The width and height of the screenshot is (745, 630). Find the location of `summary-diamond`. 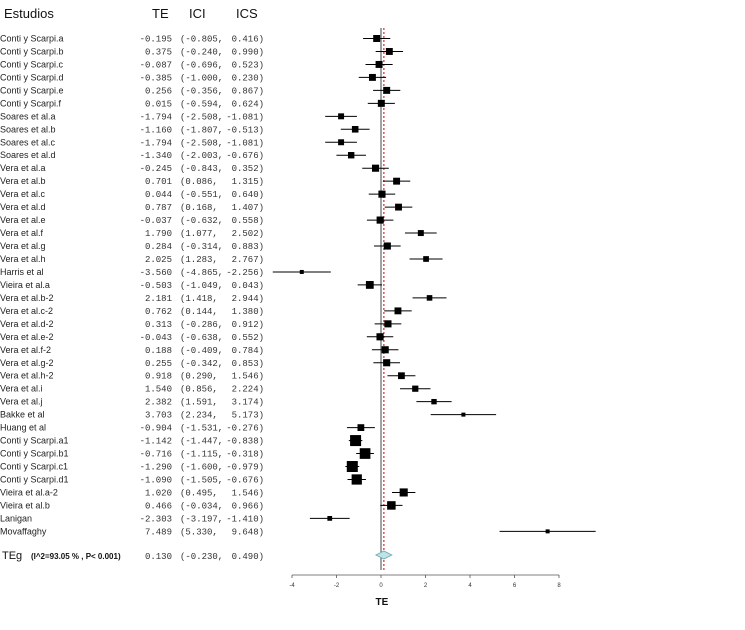

summary-diamond is located at coordinates (383, 555).